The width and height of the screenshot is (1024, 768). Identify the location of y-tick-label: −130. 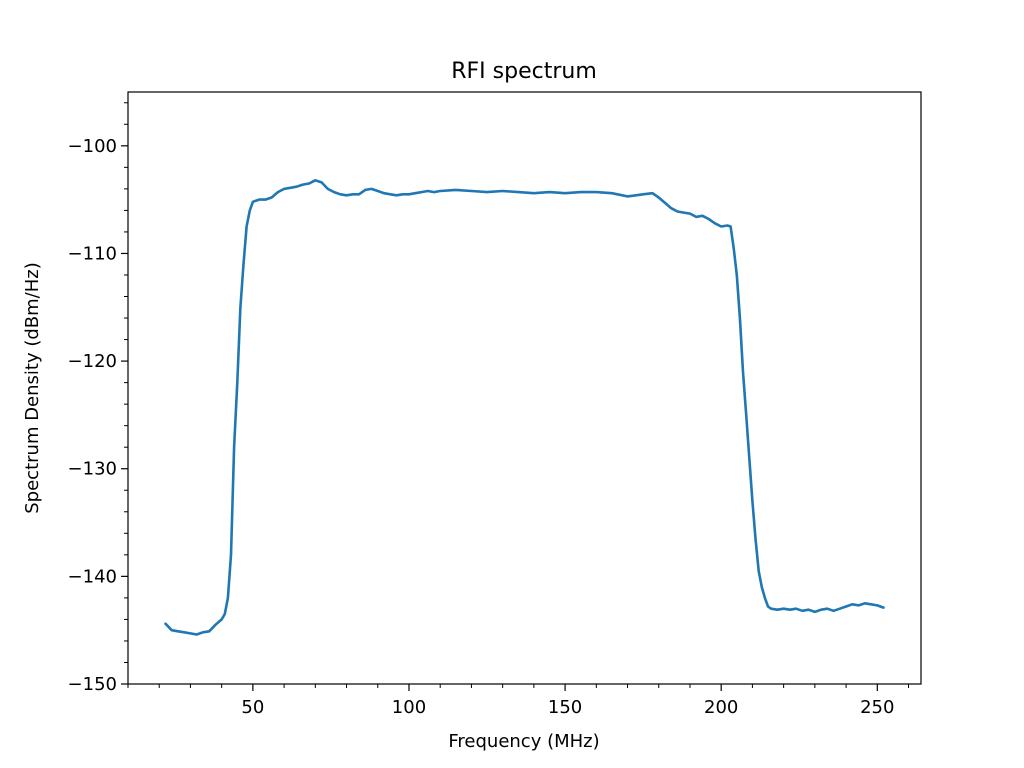
(92, 469).